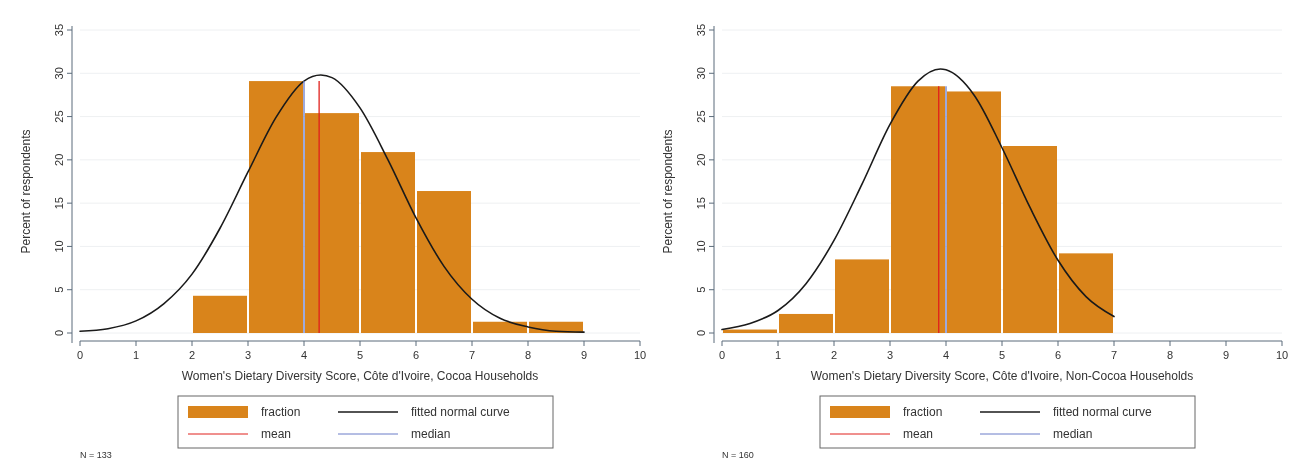 Image resolution: width=1299 pixels, height=468 pixels. I want to click on x-axis-title: Women's Dietary Diversity Score, Côte d'Ivoire, Non-Cocoa Households, so click(1002, 376).